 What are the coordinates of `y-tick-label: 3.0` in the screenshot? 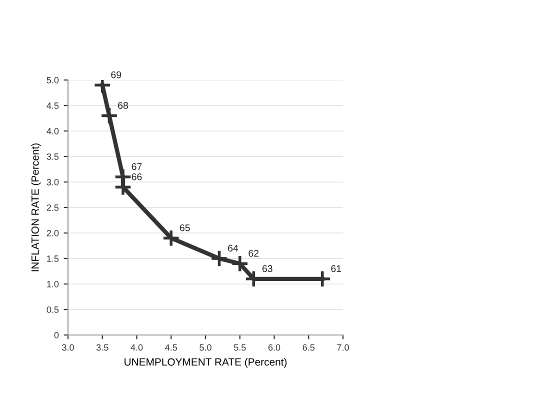 It's located at (52, 182).